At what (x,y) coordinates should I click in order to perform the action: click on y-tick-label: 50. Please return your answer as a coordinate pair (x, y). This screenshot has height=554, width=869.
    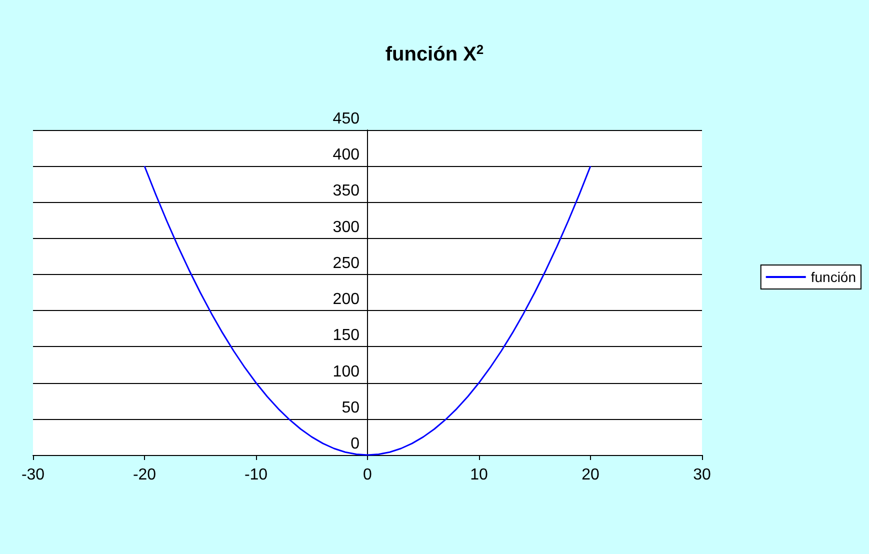
    Looking at the image, I should click on (351, 407).